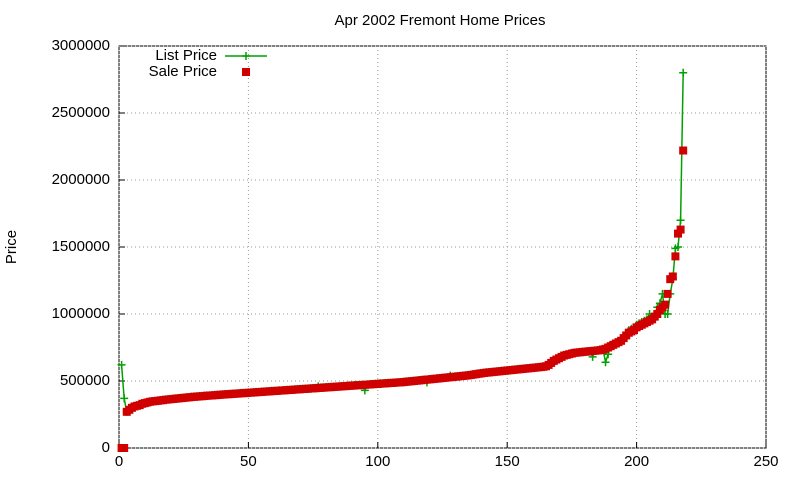  What do you see at coordinates (81, 246) in the screenshot?
I see `y-tick-label: 1500000` at bounding box center [81, 246].